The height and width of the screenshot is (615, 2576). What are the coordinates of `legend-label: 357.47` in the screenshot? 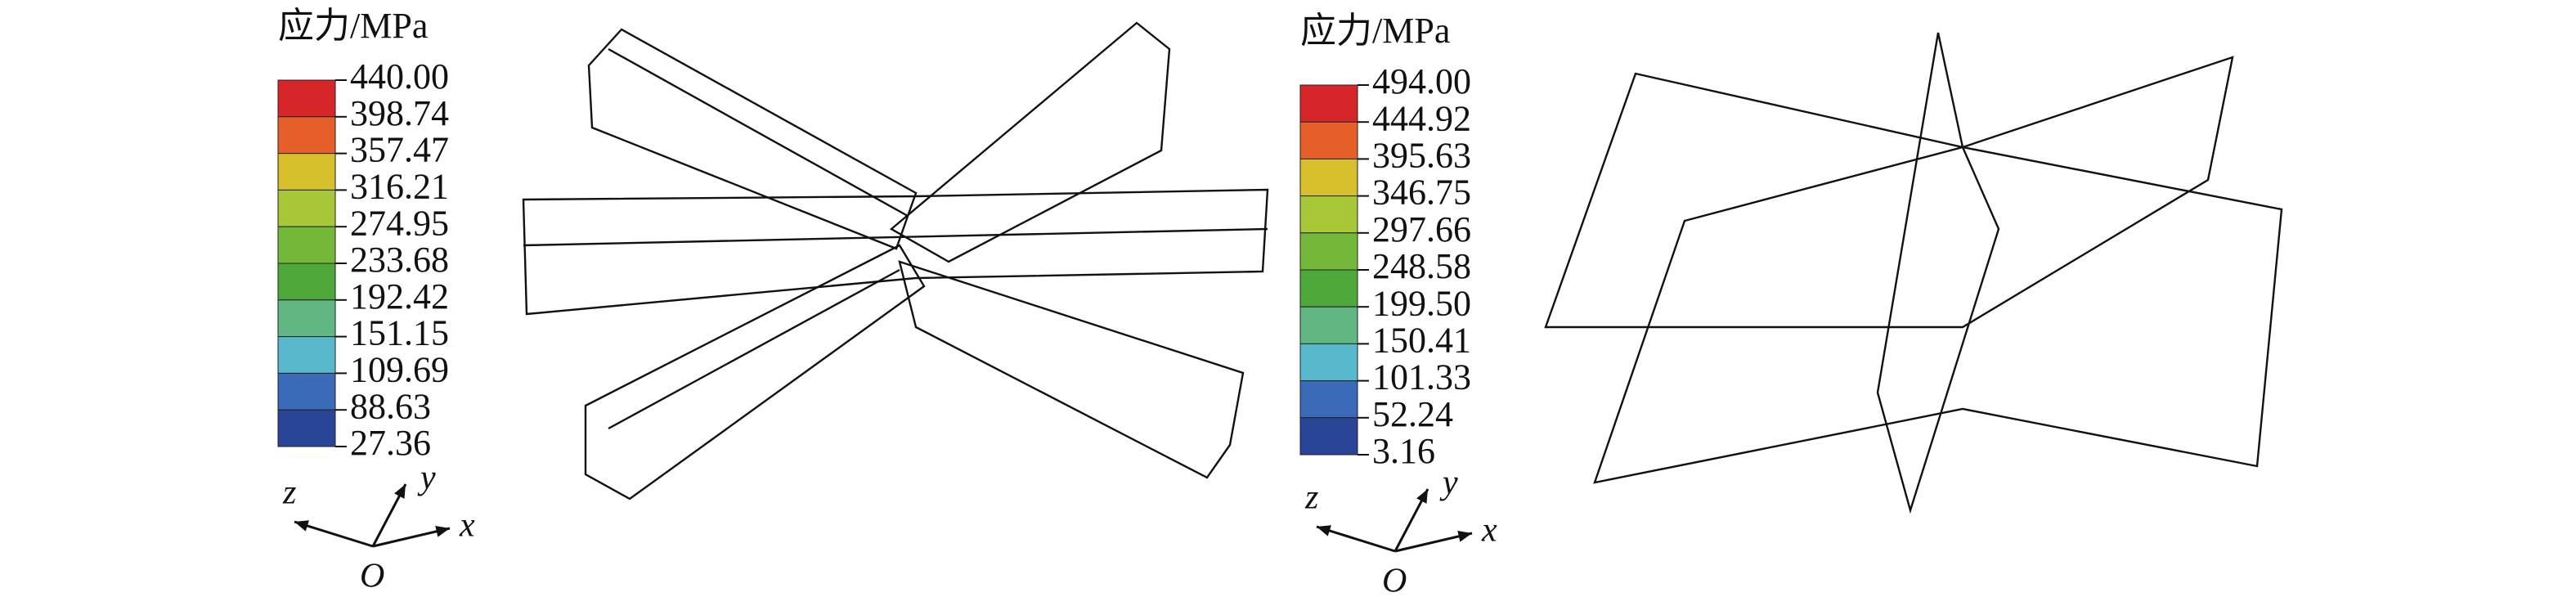 It's located at (399, 150).